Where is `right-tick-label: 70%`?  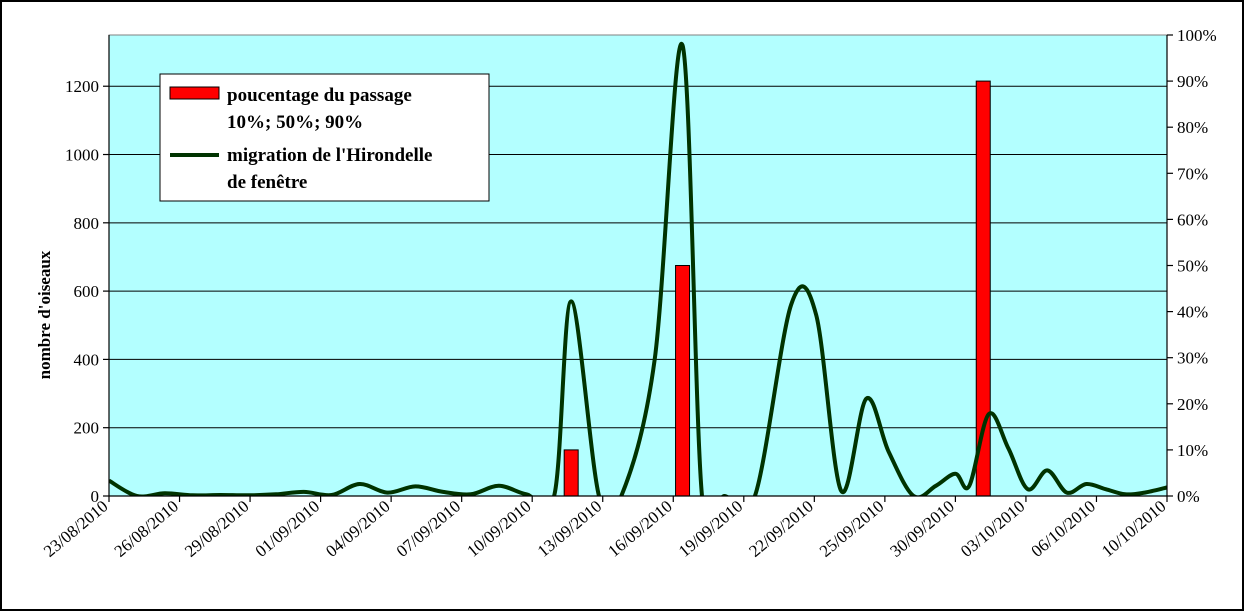
right-tick-label: 70% is located at coordinates (1192, 173).